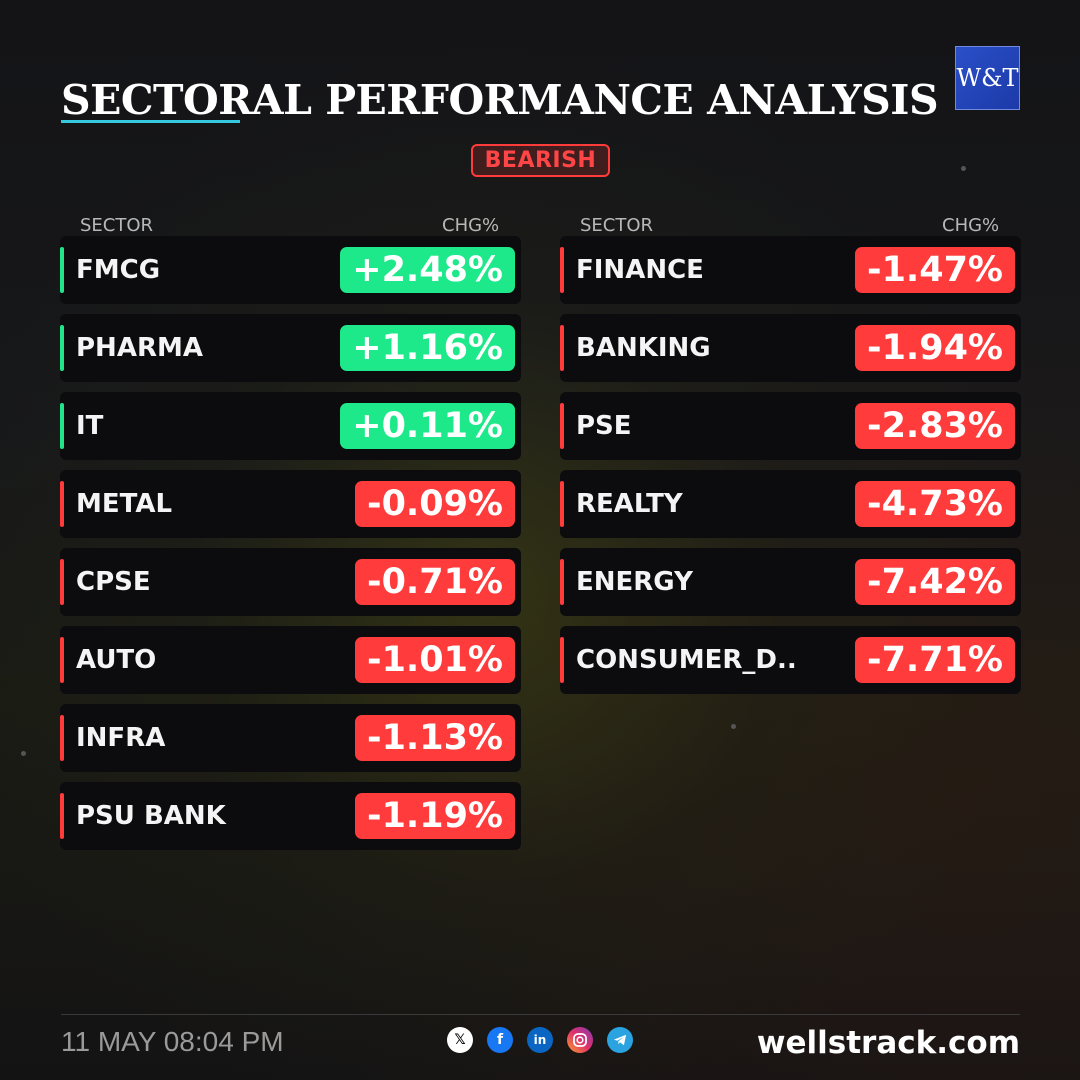  Describe the element at coordinates (604, 426) in the screenshot. I see `sector-name: PSE` at that location.